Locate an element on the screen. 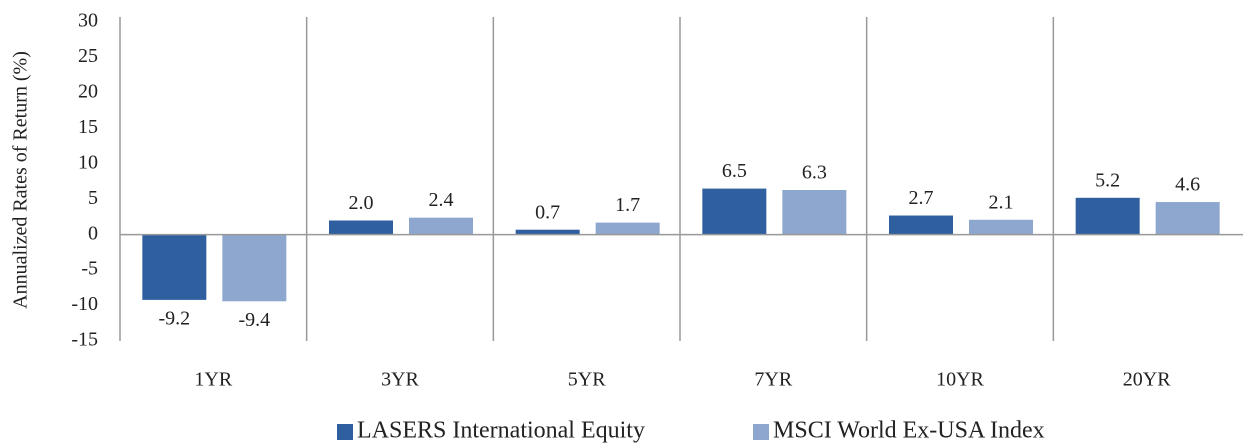  data-label: 2.1 is located at coordinates (1001, 202).